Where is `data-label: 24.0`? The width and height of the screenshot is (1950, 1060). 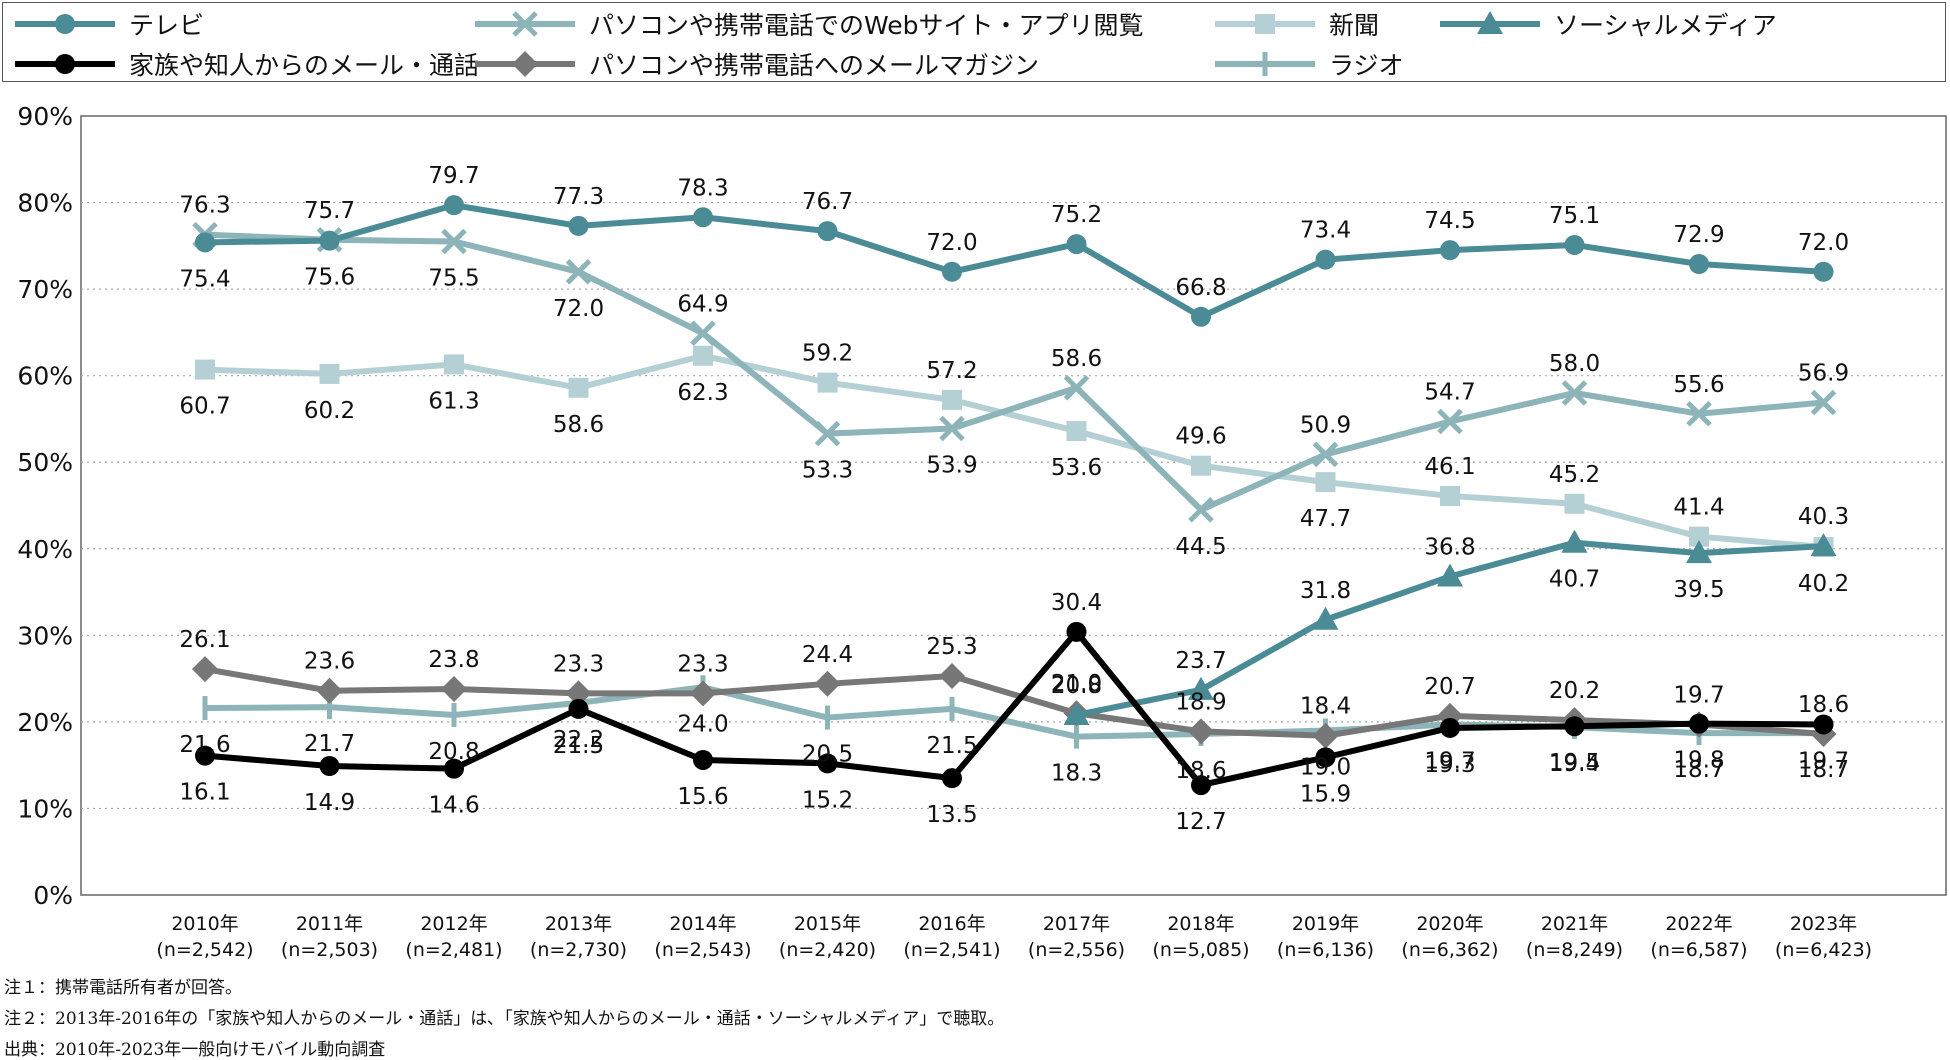
data-label: 24.0 is located at coordinates (702, 724).